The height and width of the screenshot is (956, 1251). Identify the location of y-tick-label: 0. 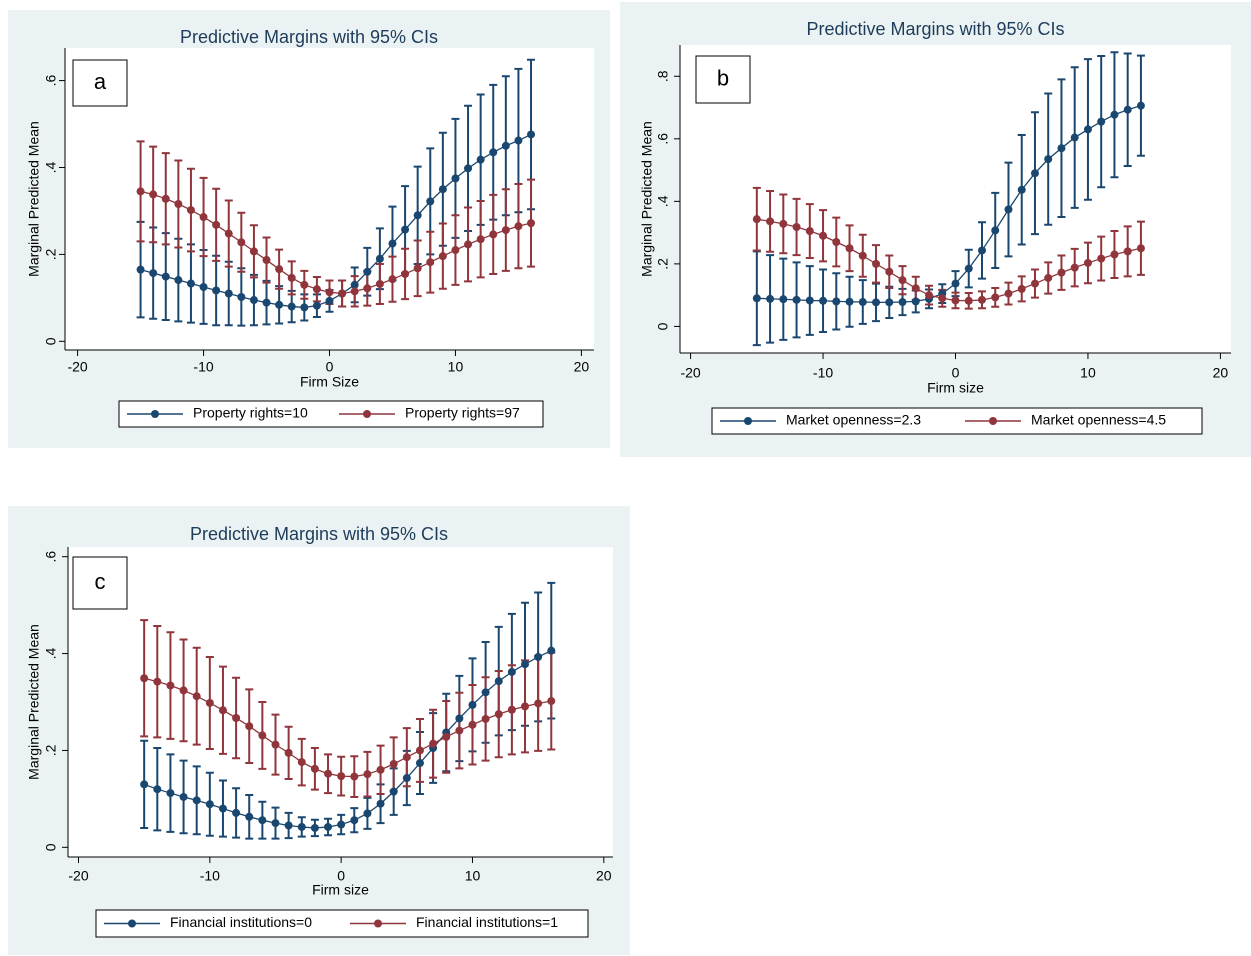
(51, 847).